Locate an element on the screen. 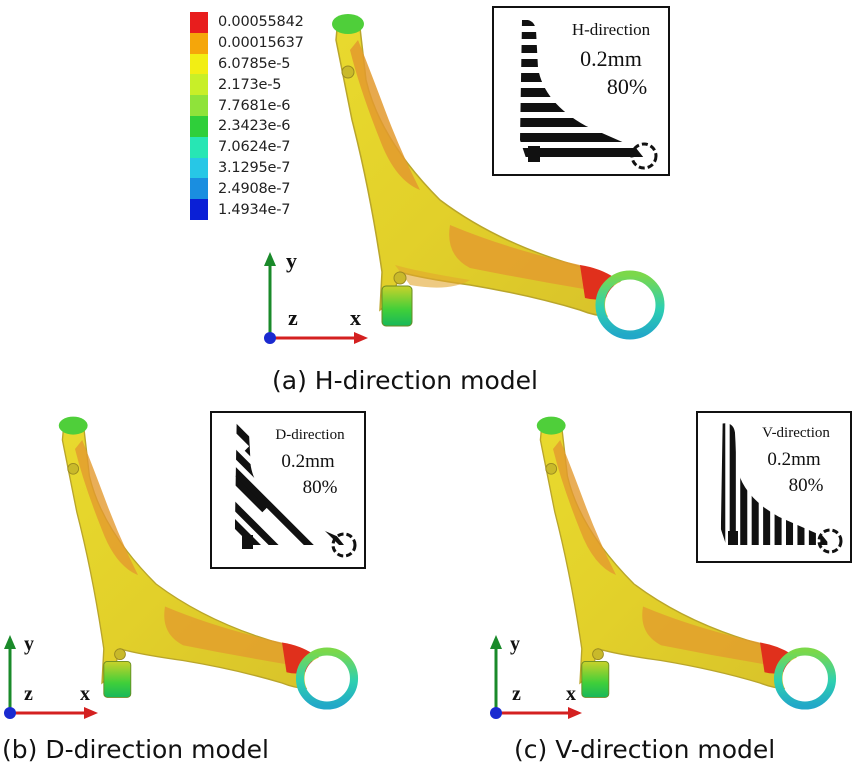 This screenshot has height=771, width=857. hatch-pattern-h is located at coordinates (589, 95).